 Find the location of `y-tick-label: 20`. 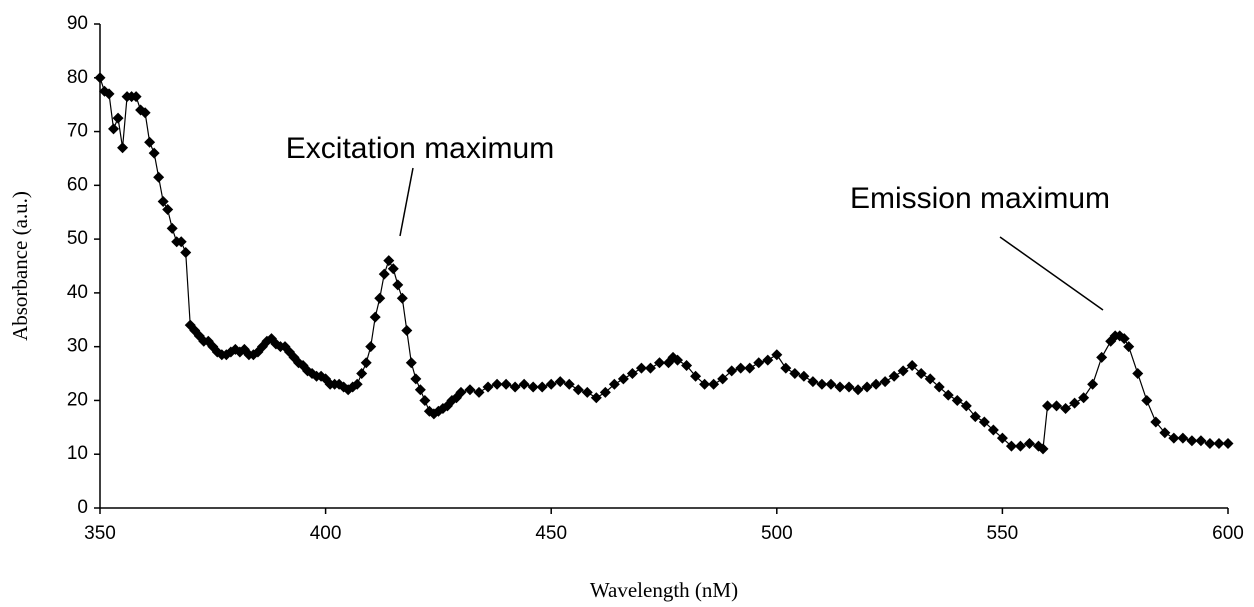

y-tick-label: 20 is located at coordinates (77, 399).